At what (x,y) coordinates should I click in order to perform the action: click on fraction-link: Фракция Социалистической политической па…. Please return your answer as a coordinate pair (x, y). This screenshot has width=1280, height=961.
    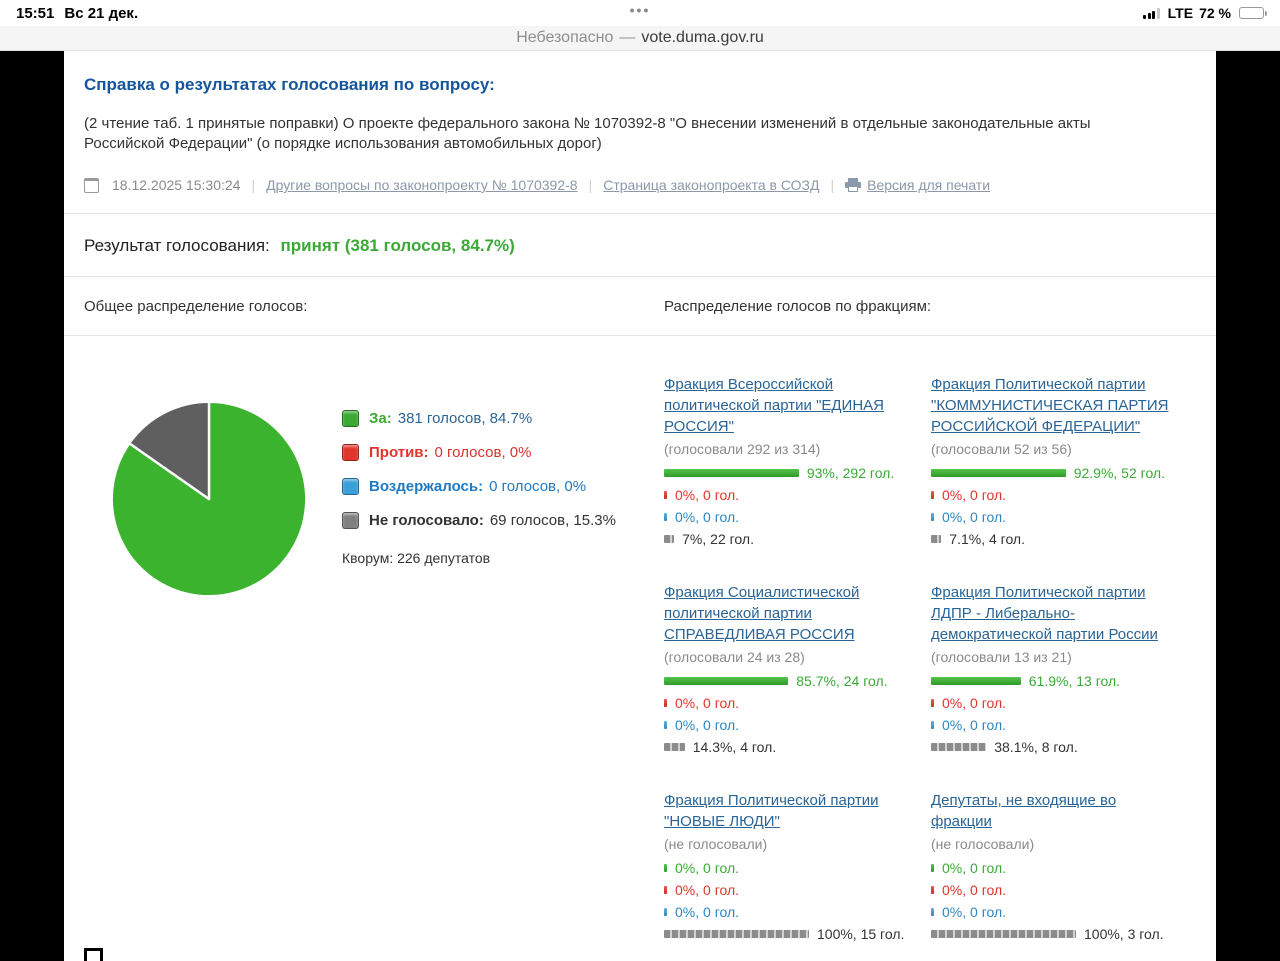
    Looking at the image, I should click on (762, 613).